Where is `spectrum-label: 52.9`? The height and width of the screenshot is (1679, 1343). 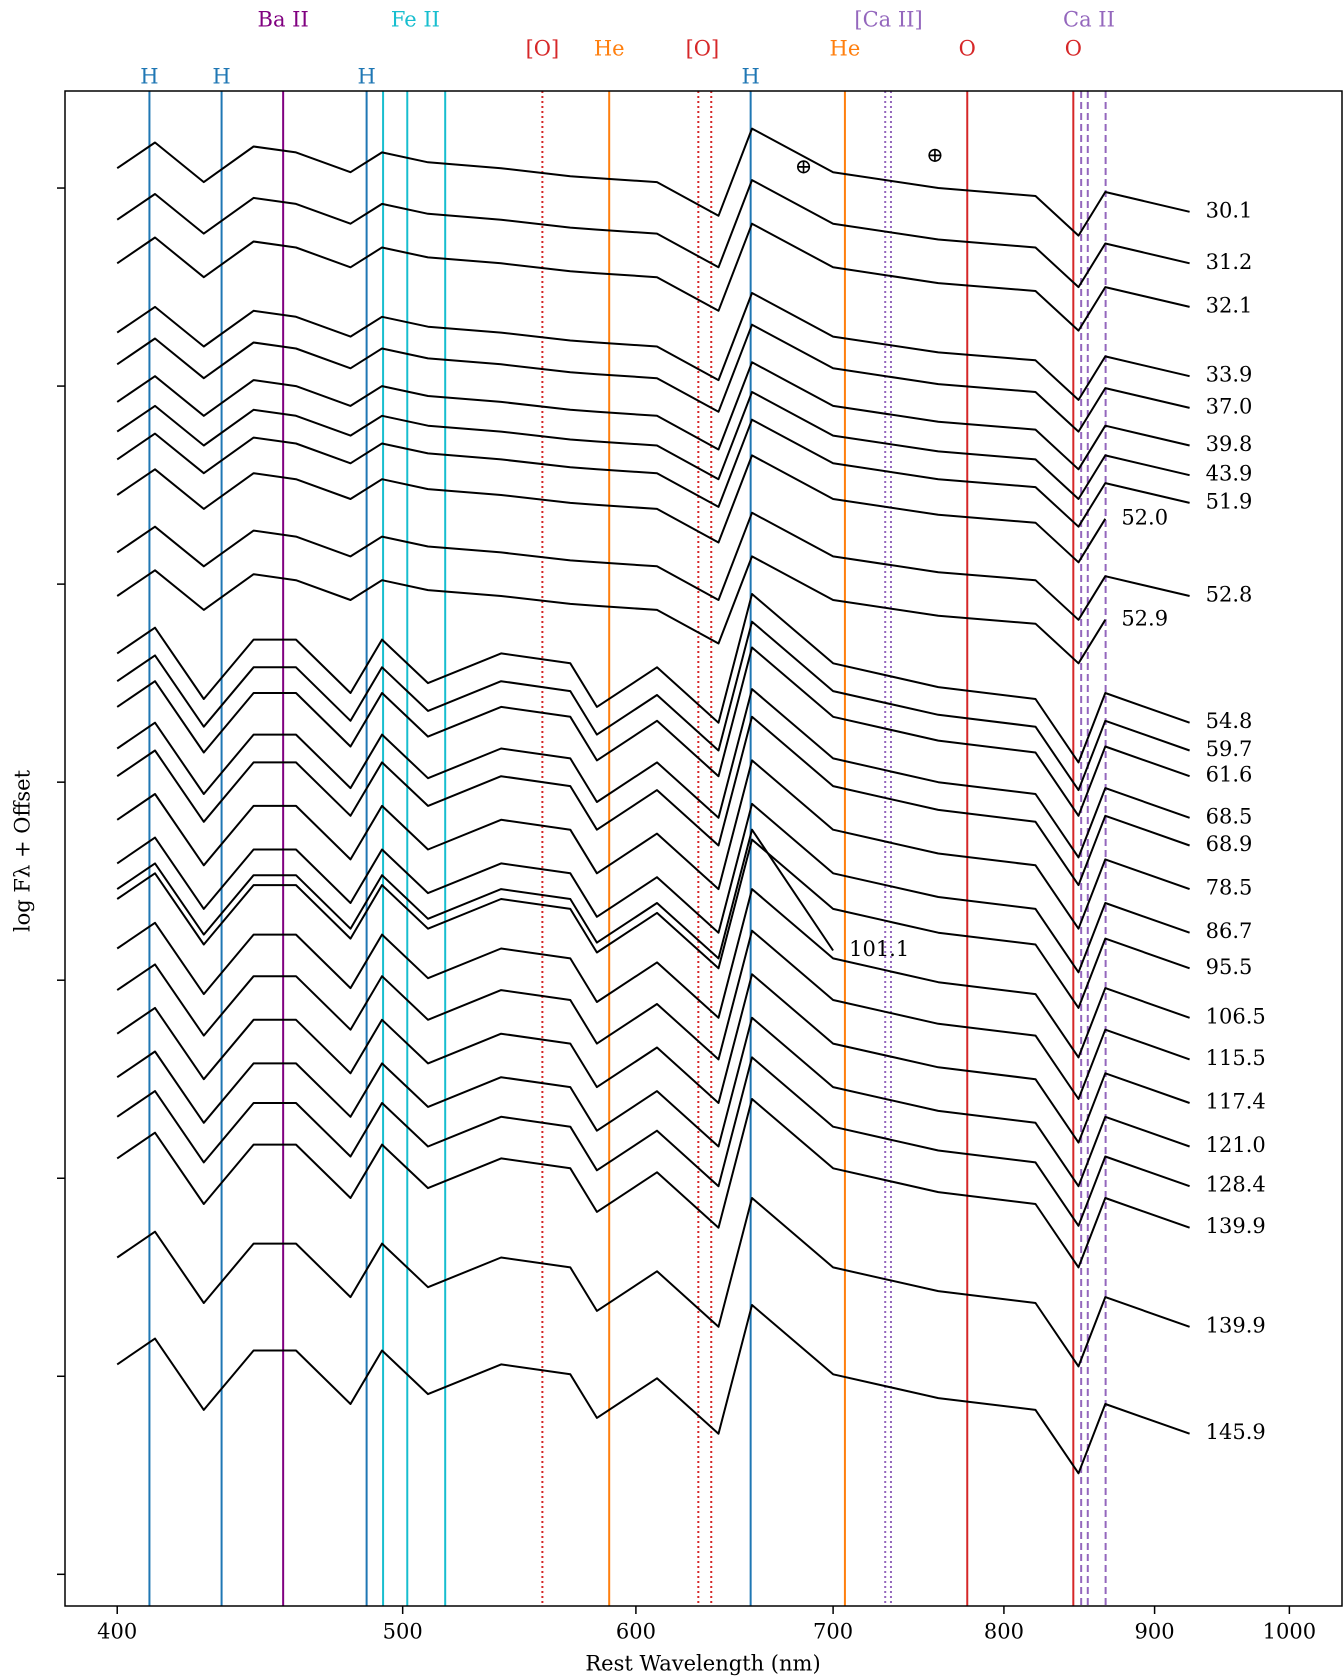
spectrum-label: 52.9 is located at coordinates (1144, 618).